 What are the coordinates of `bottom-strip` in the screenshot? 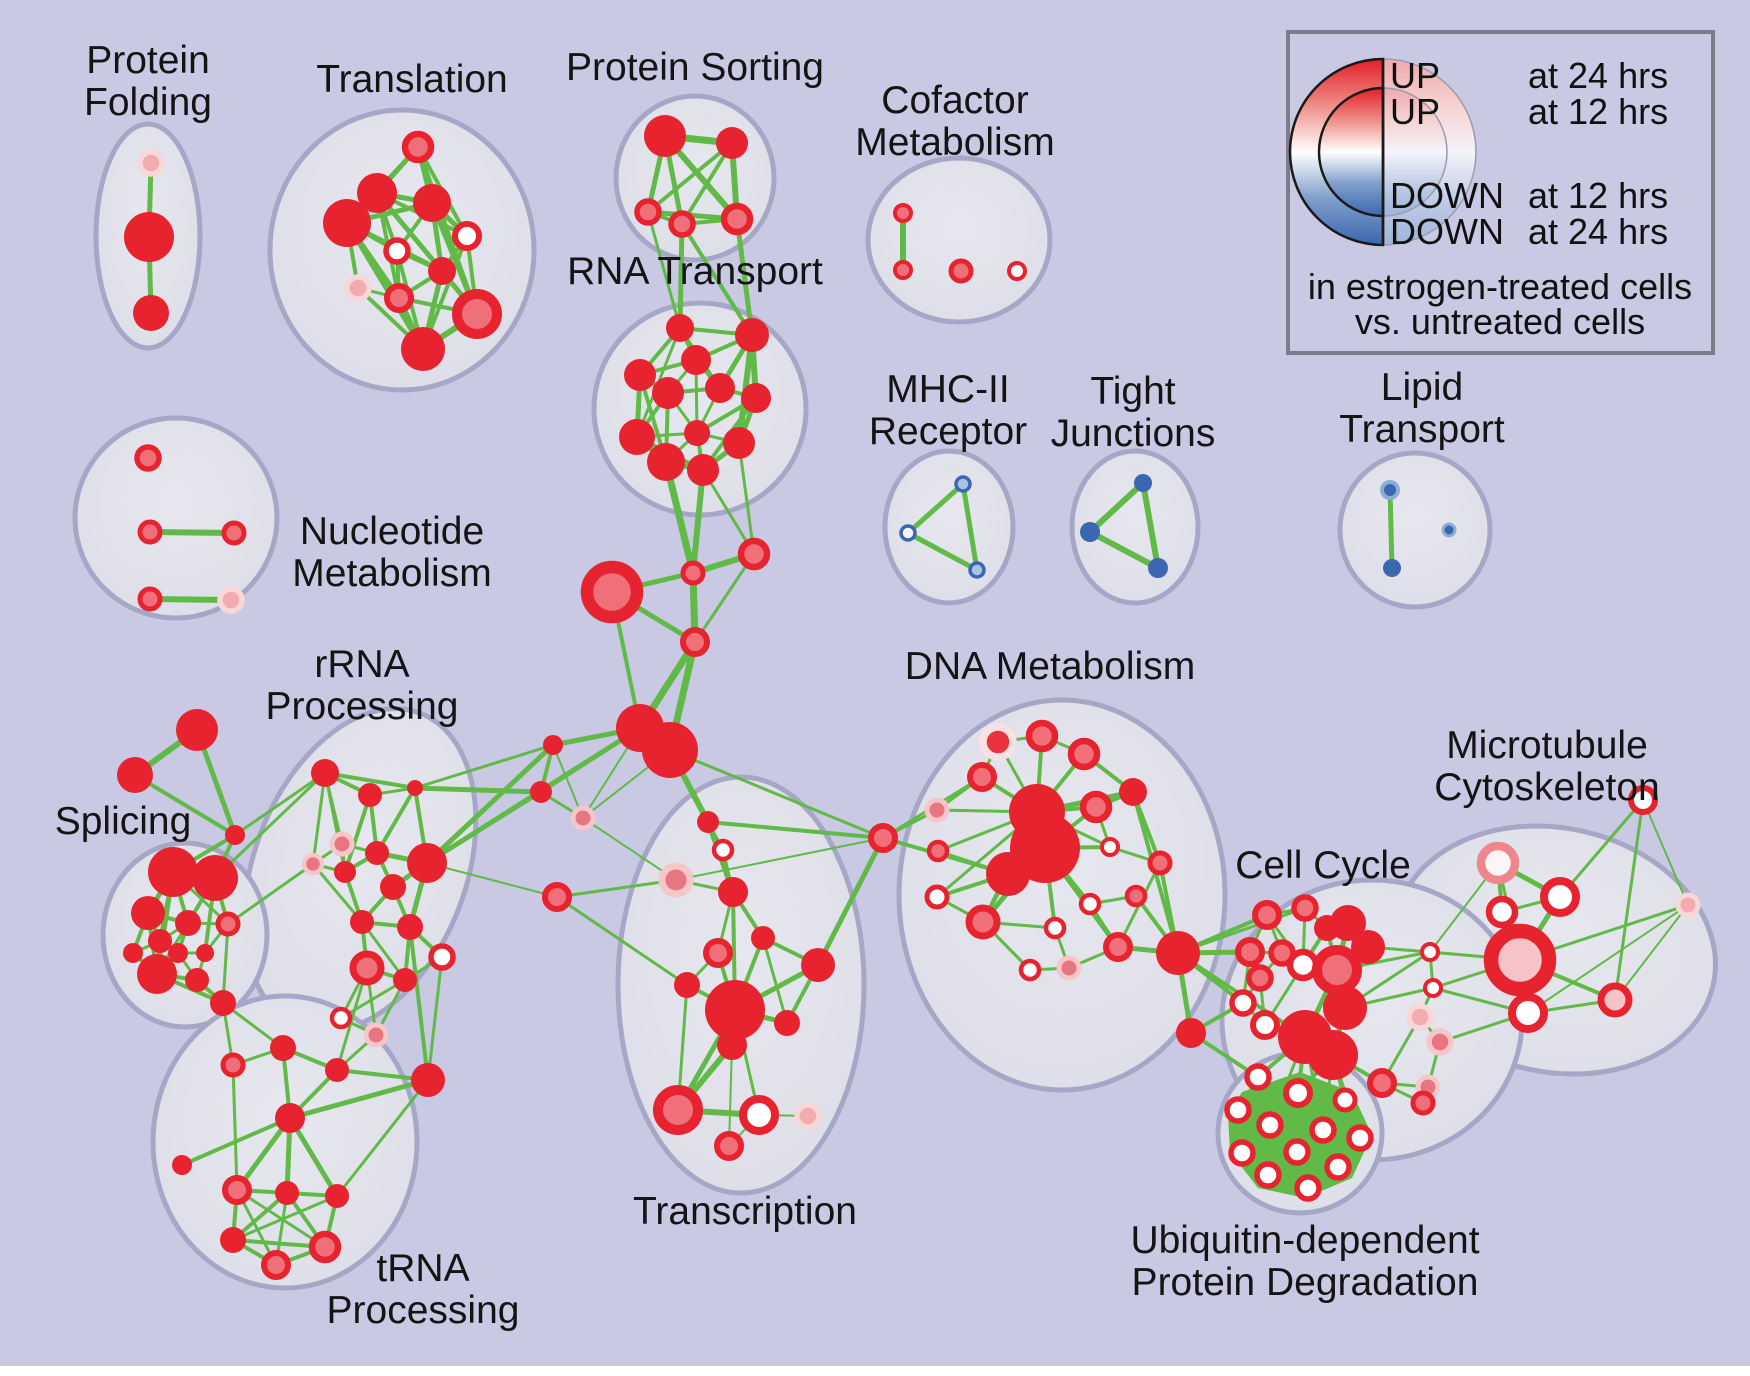 It's located at (875, 1371).